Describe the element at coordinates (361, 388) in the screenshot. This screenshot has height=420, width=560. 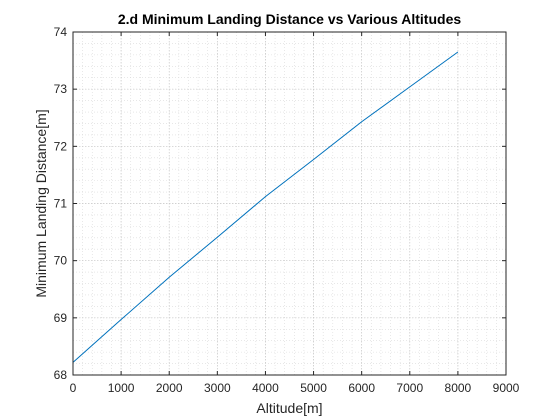
I see `x-tick-label: 6000` at that location.